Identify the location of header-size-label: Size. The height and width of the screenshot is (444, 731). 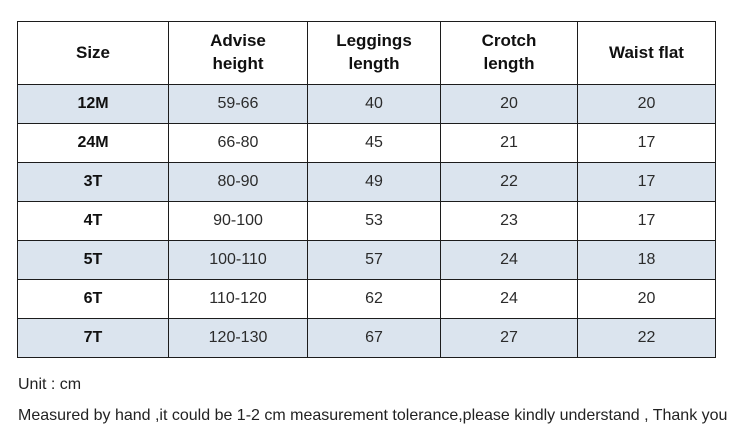
(93, 52).